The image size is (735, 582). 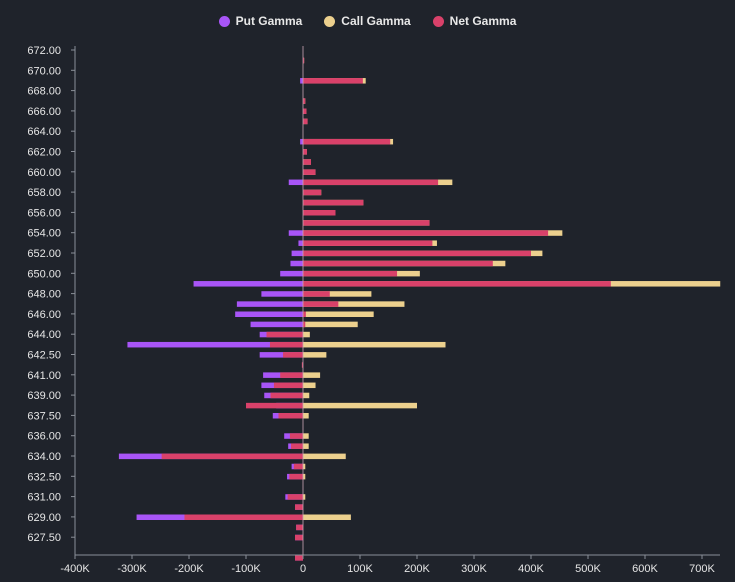 What do you see at coordinates (44, 416) in the screenshot?
I see `y-tick-label: 637.50` at bounding box center [44, 416].